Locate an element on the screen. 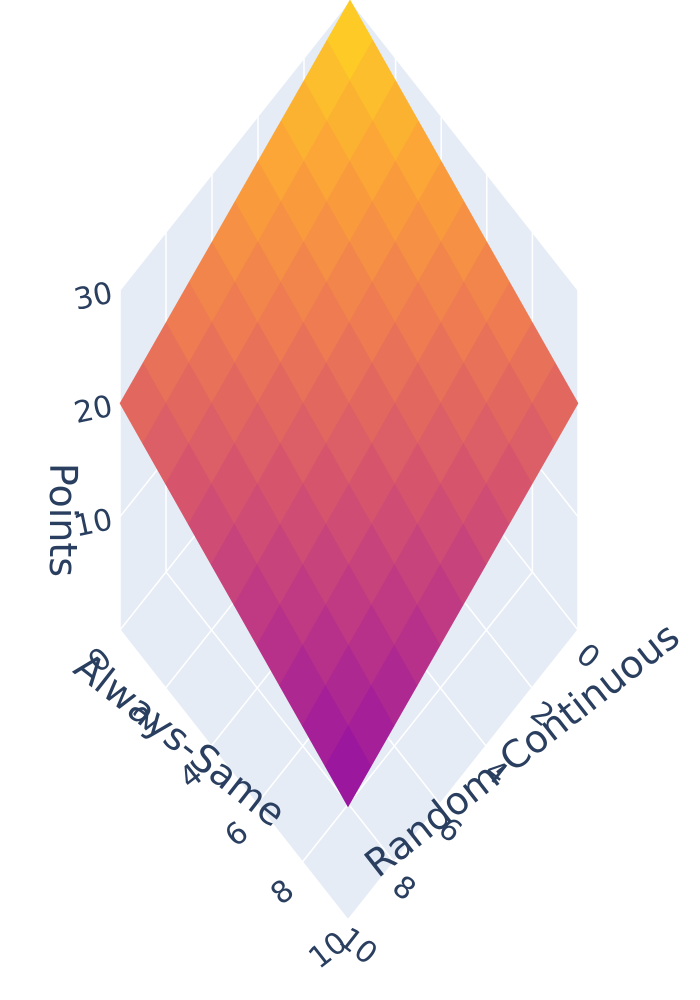 The image size is (700, 1000). z-tick-label: 10 is located at coordinates (93, 523).